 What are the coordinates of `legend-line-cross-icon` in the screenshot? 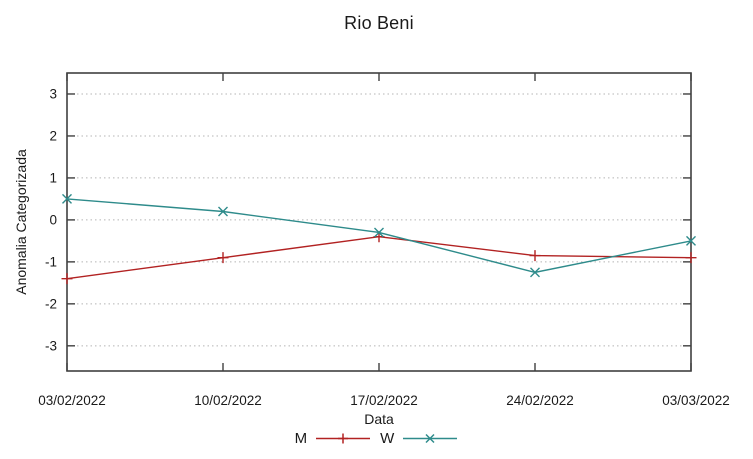 It's located at (430, 438).